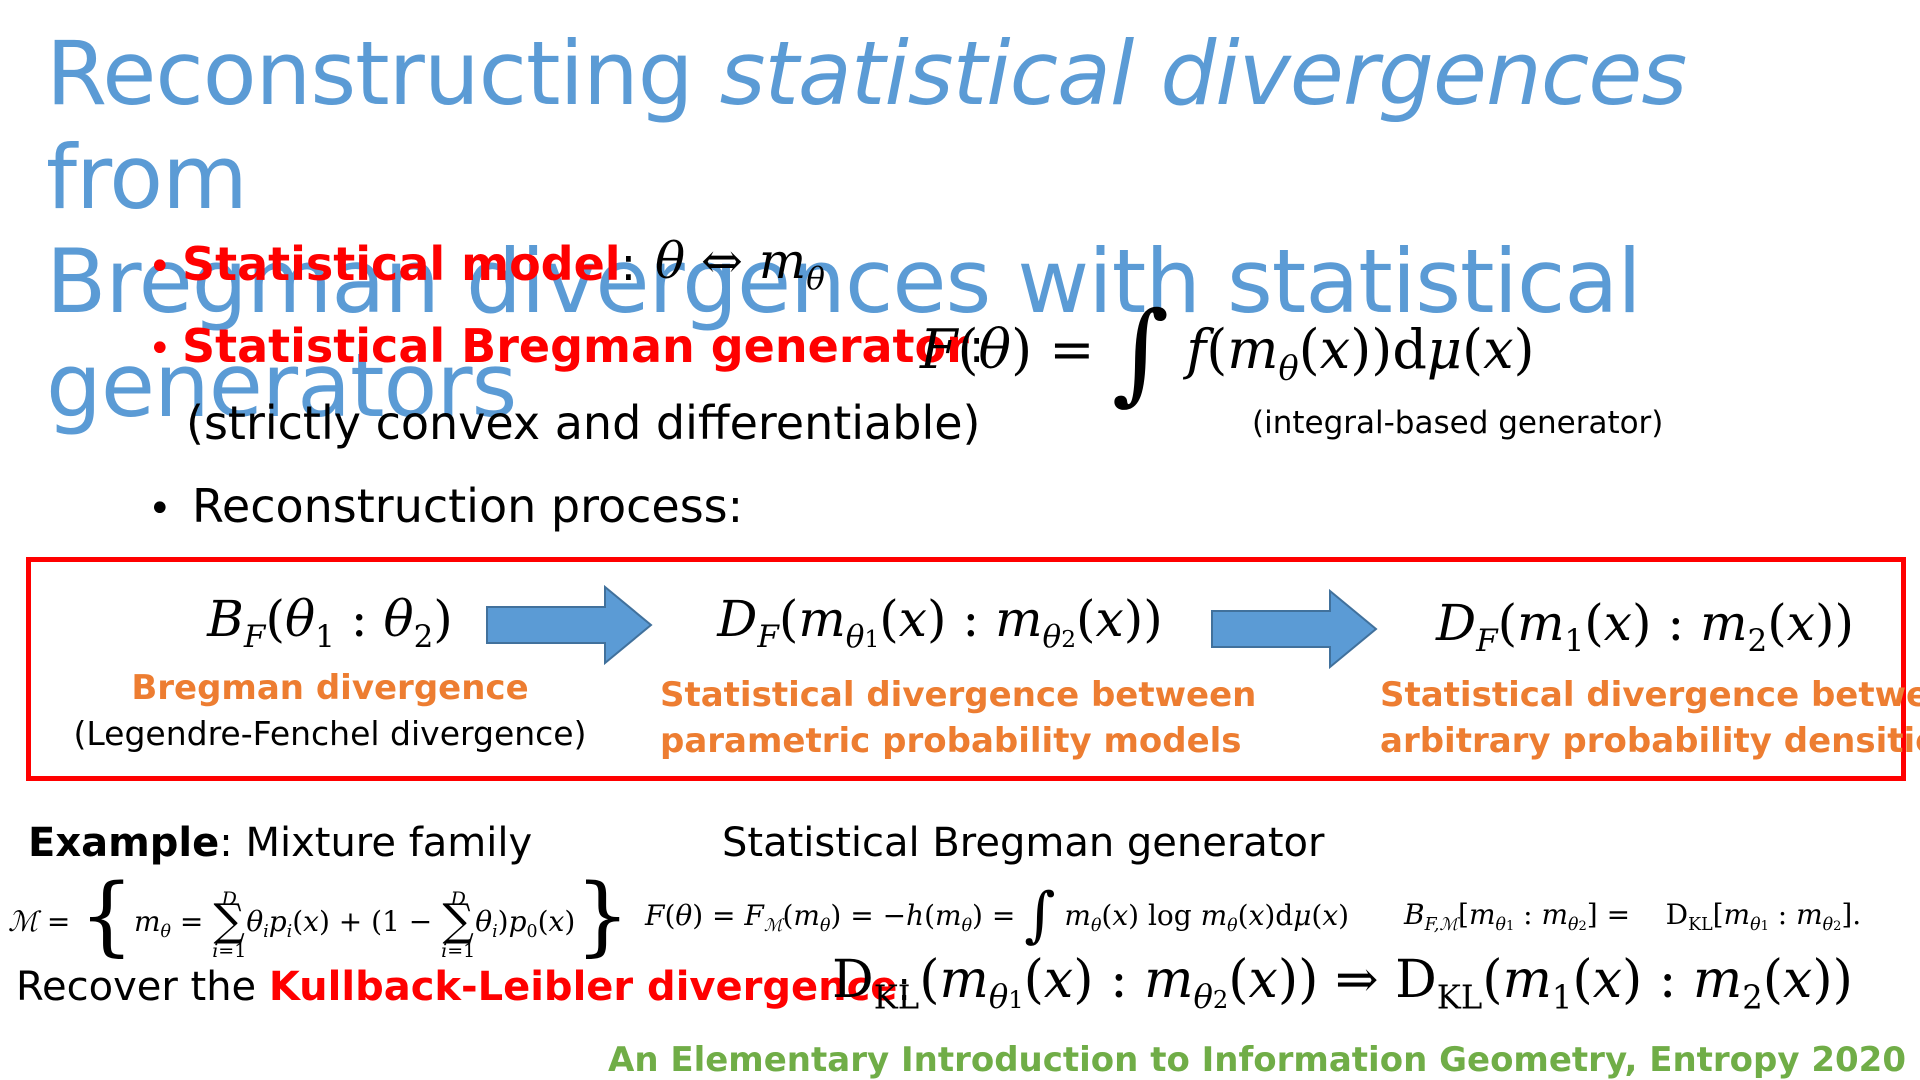 The width and height of the screenshot is (1920, 1080). Describe the element at coordinates (330, 622) in the screenshot. I see `bregman-divergence-formula: BF(θ1 : θ2)` at that location.